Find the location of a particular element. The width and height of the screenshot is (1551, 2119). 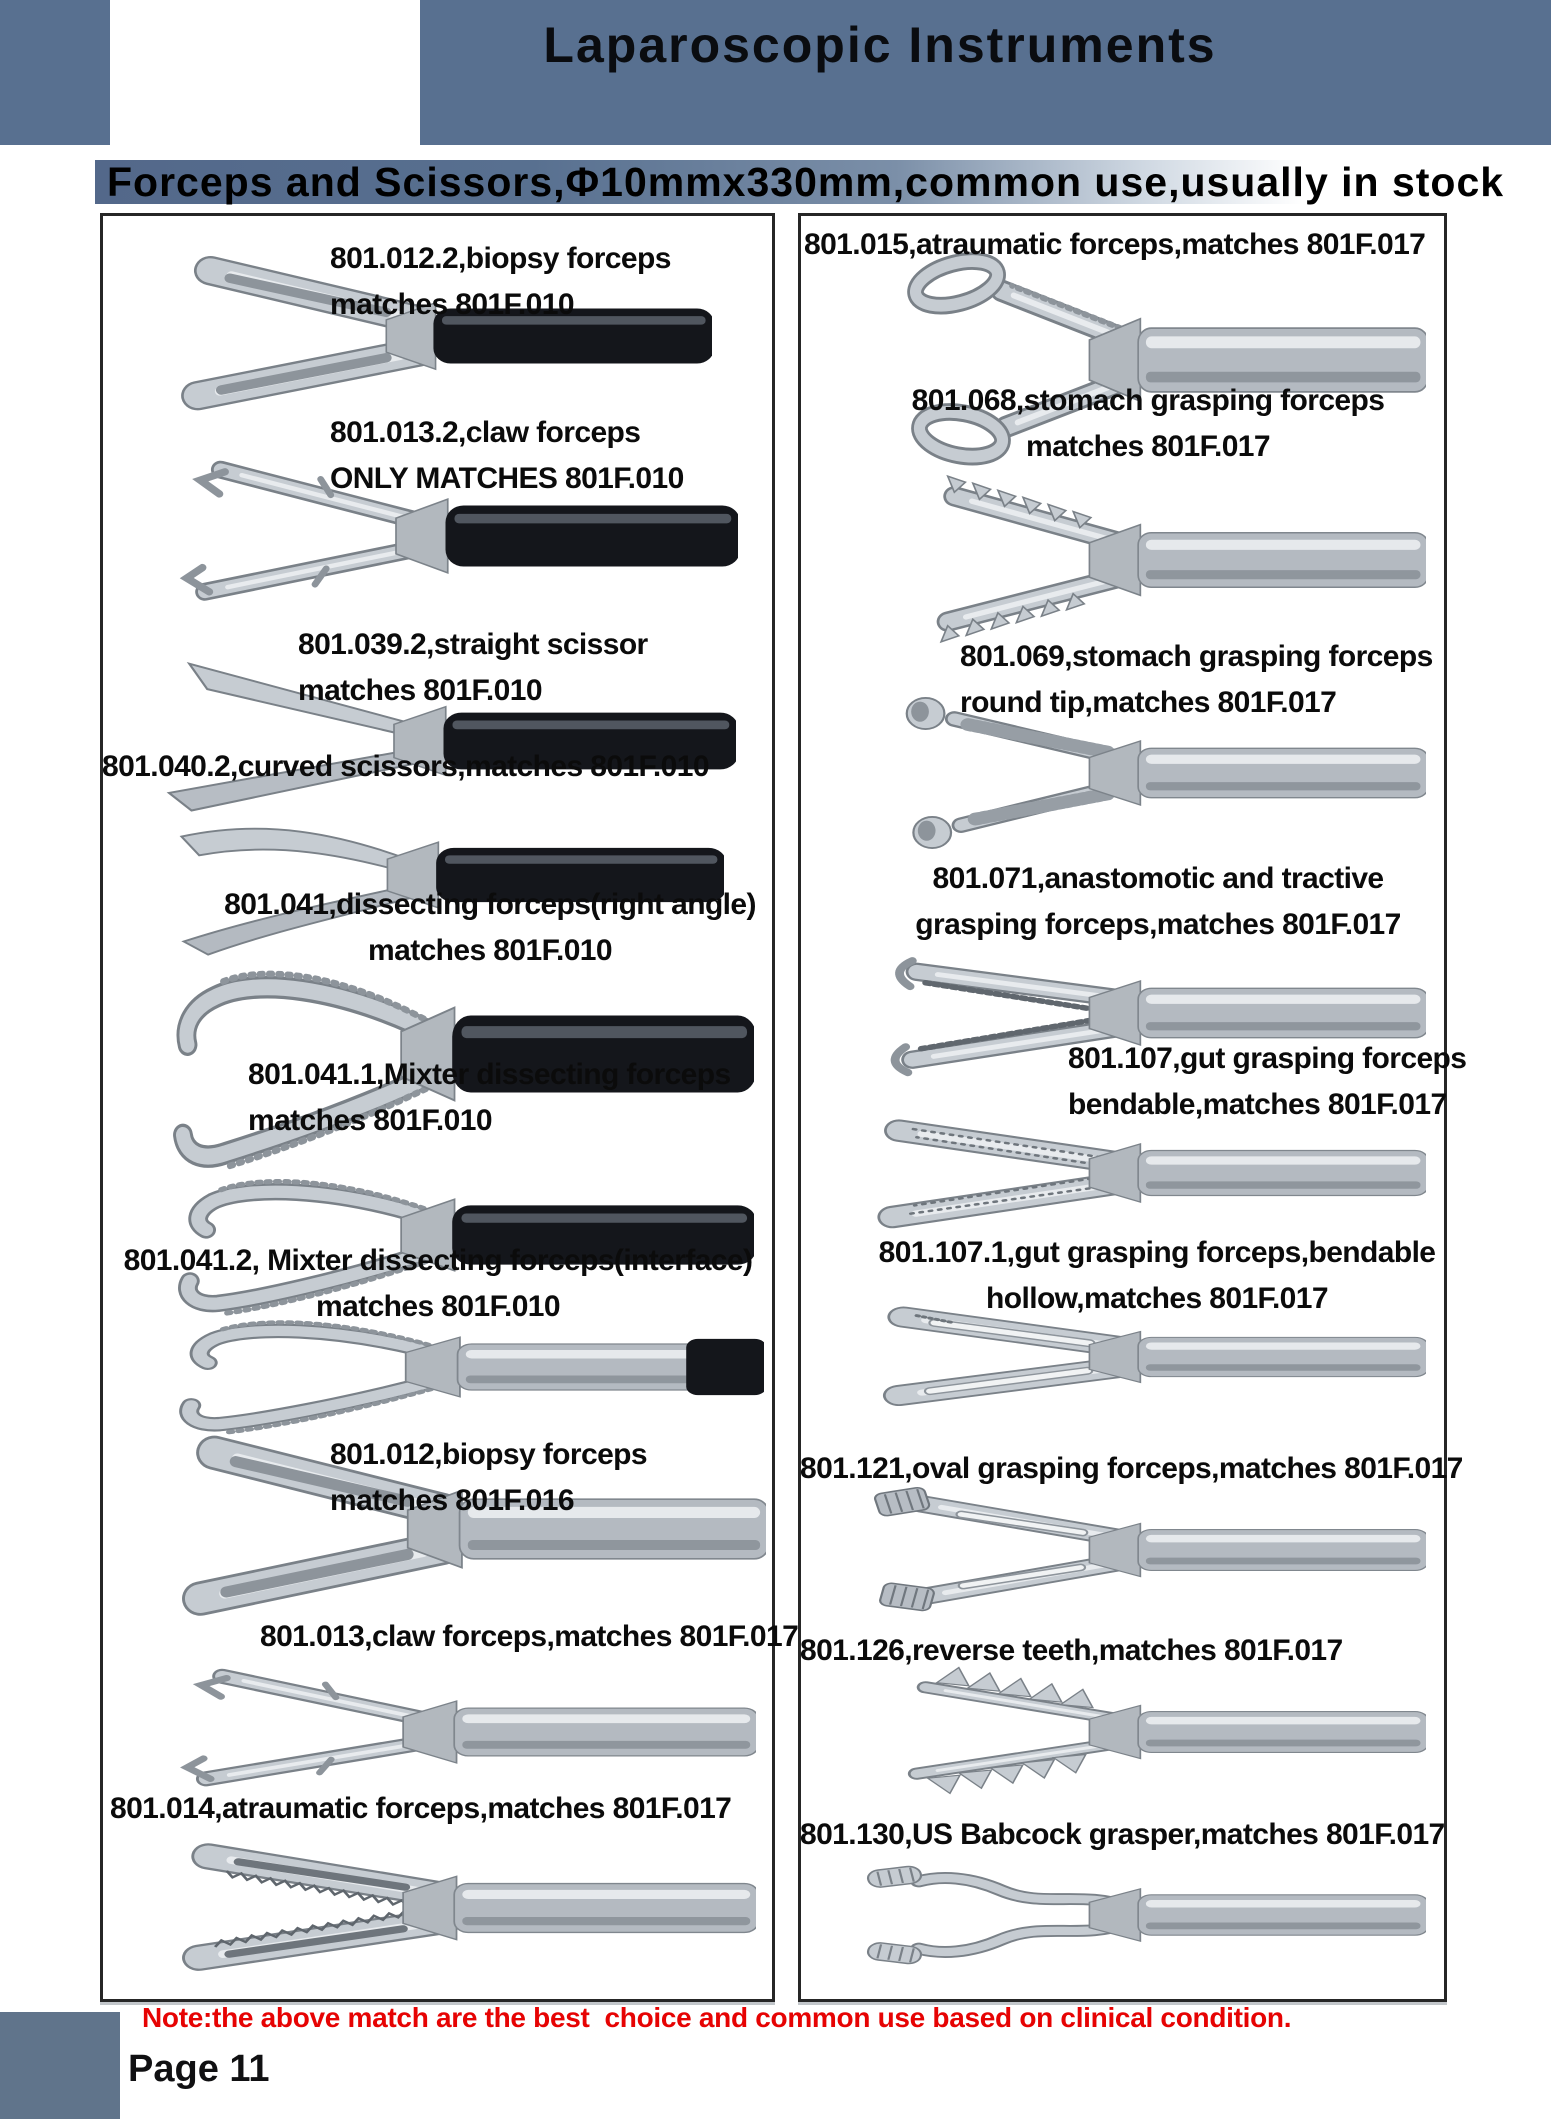

page-number: Page 11 is located at coordinates (199, 2069).